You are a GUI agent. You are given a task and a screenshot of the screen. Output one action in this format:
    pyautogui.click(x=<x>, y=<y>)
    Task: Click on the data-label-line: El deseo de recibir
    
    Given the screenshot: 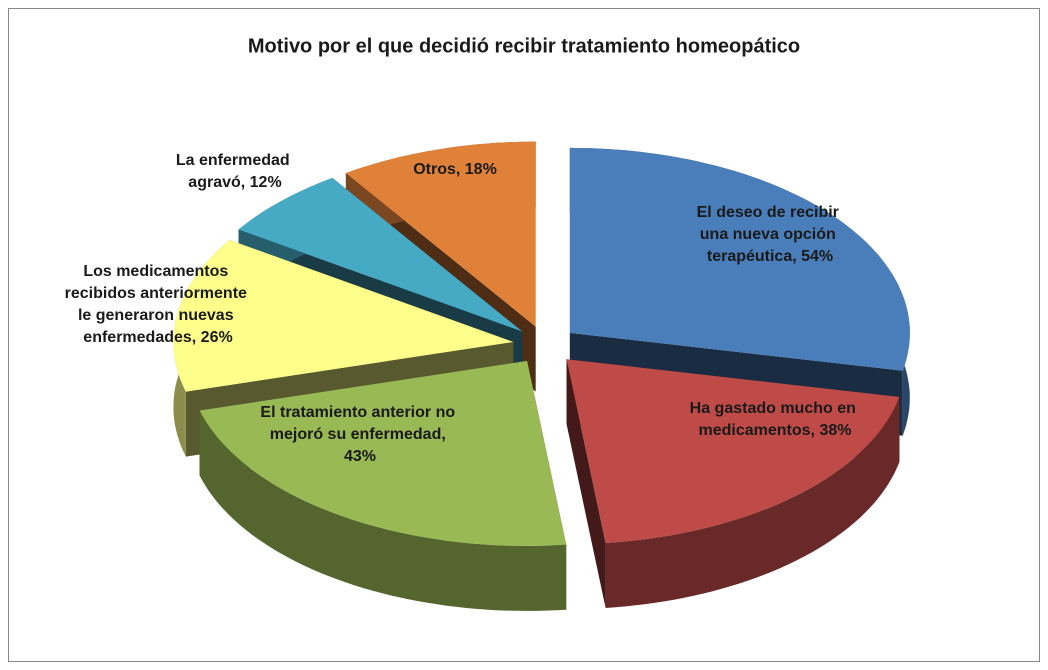 What is the action you would take?
    pyautogui.click(x=770, y=212)
    